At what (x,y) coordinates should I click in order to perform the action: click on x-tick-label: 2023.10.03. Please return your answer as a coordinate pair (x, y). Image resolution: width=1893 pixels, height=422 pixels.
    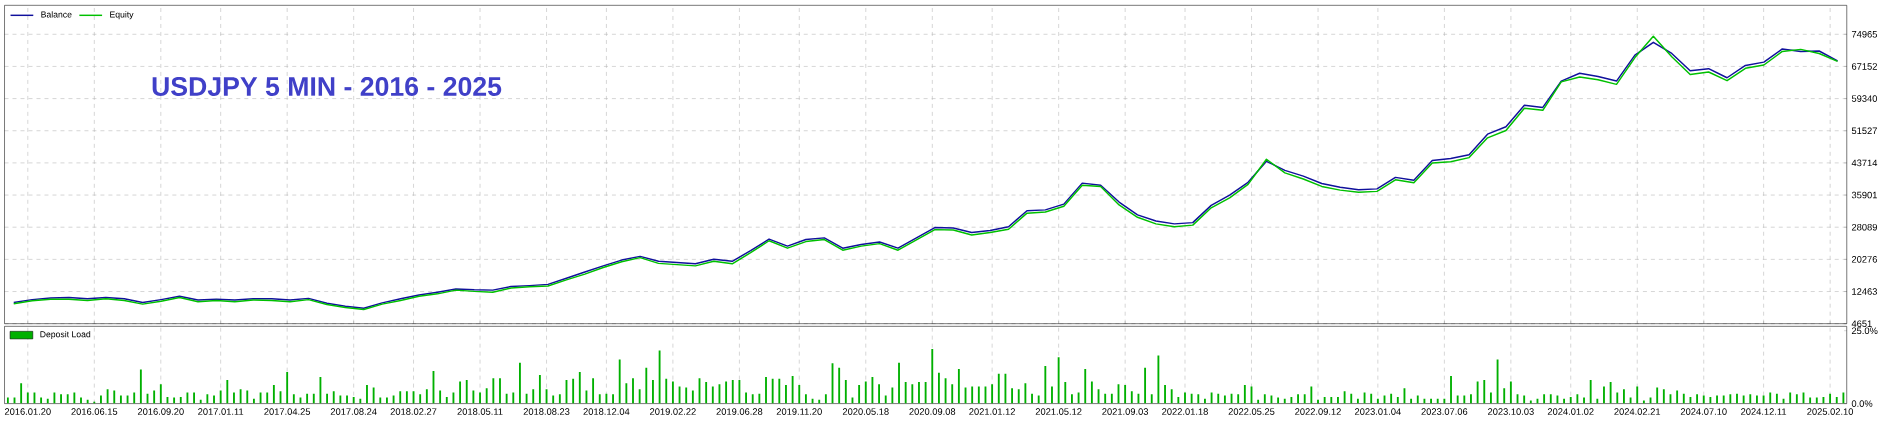
    Looking at the image, I should click on (1511, 411).